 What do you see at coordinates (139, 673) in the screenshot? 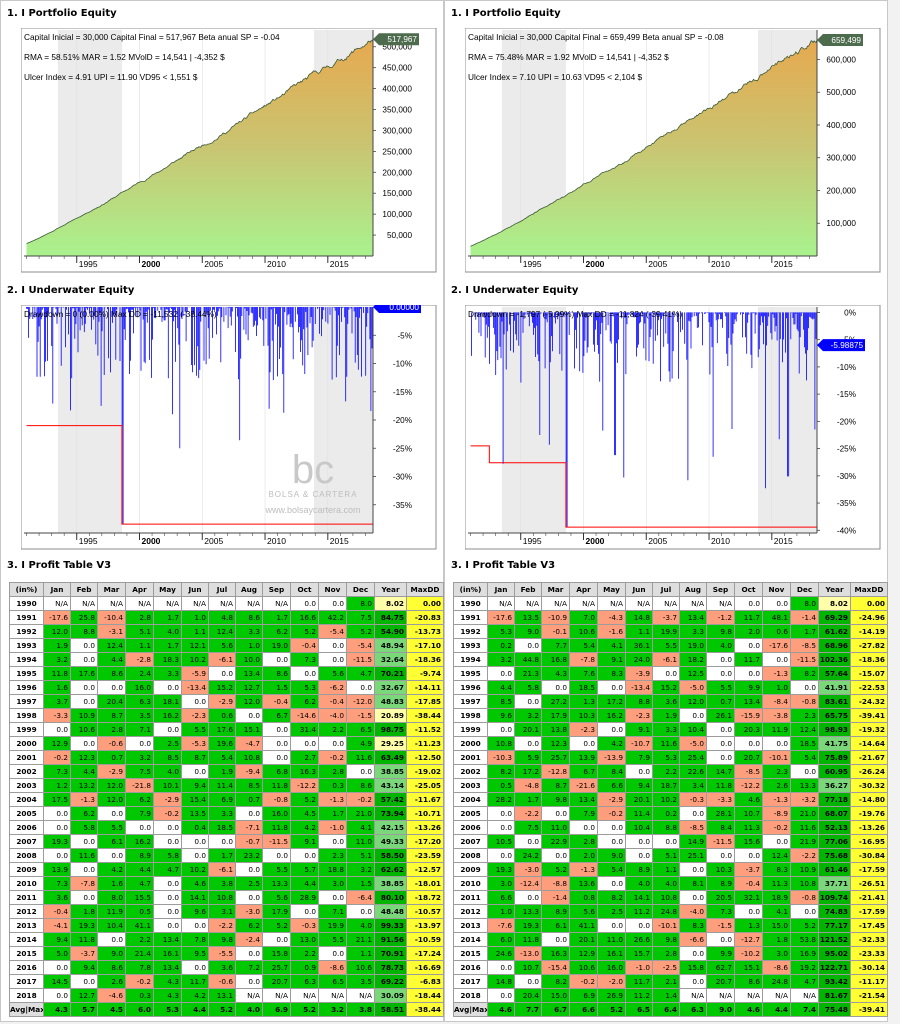
I see `month-cell: 2.4` at bounding box center [139, 673].